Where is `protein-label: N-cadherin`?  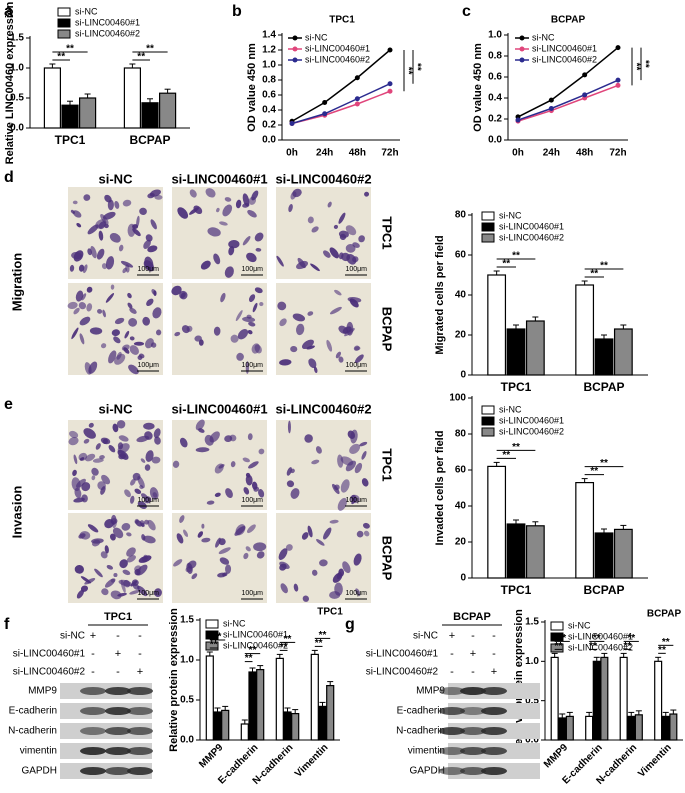
protein-label: N-cadherin is located at coordinates (32, 731).